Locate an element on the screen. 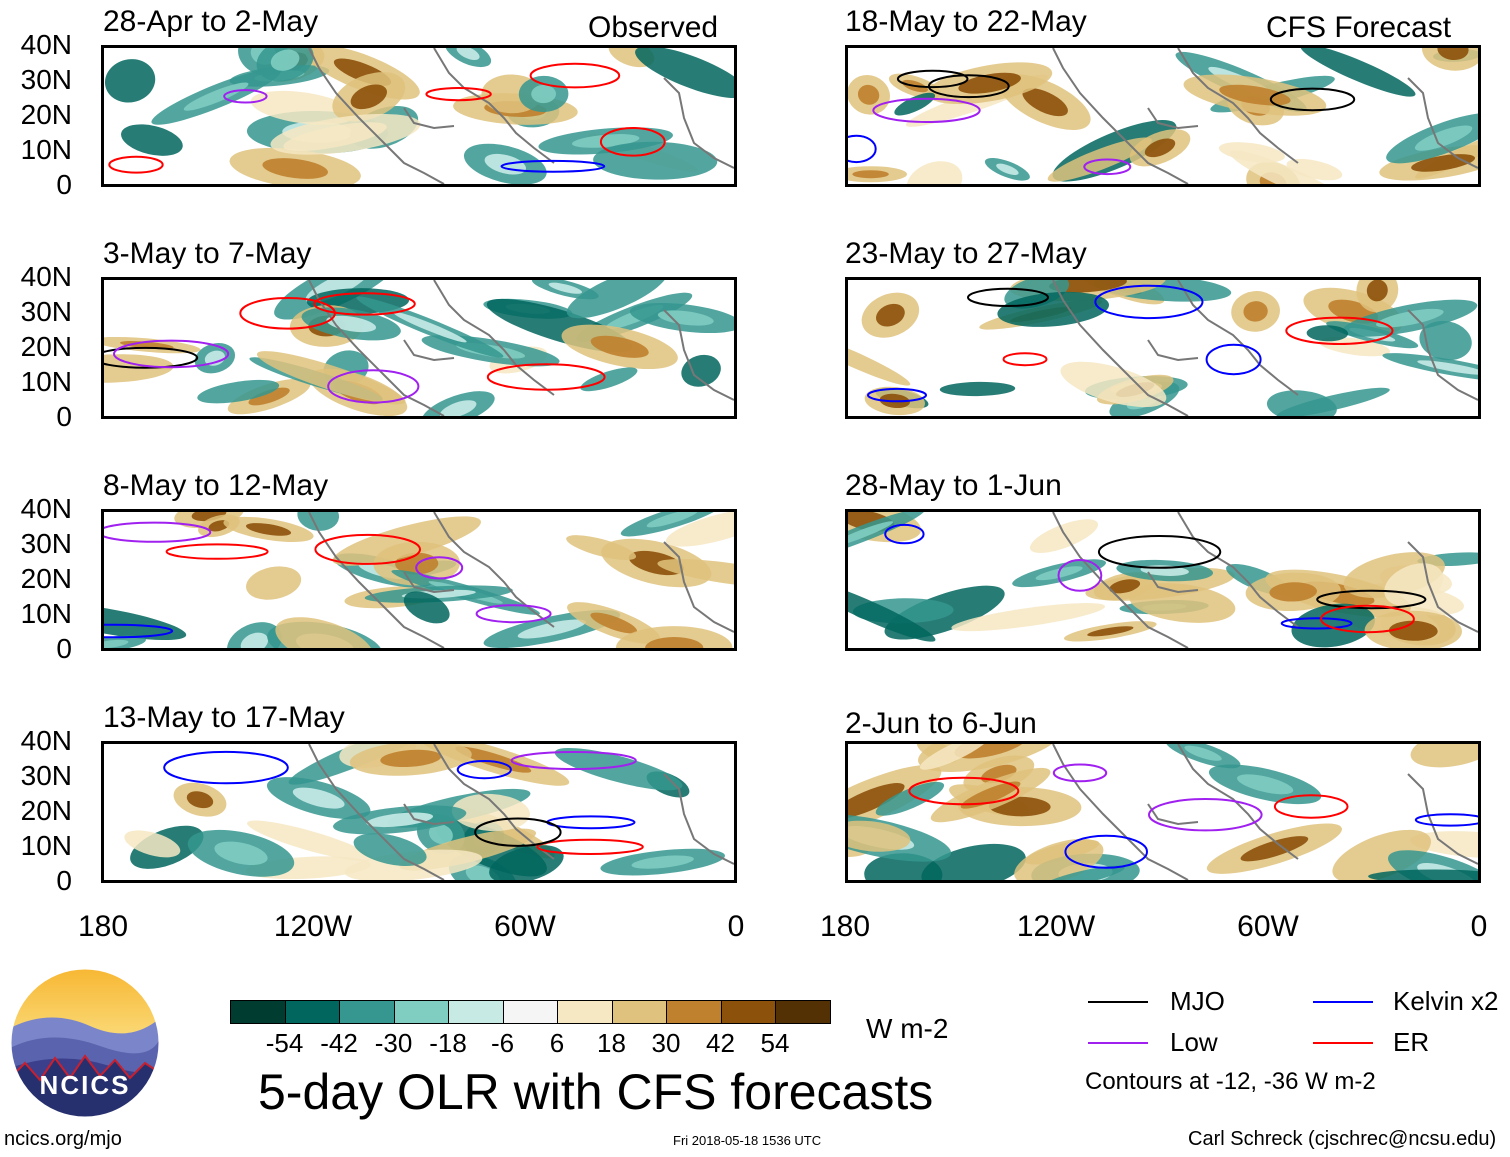 This screenshot has width=1510, height=1157. legend-label: ER is located at coordinates (1411, 1042).